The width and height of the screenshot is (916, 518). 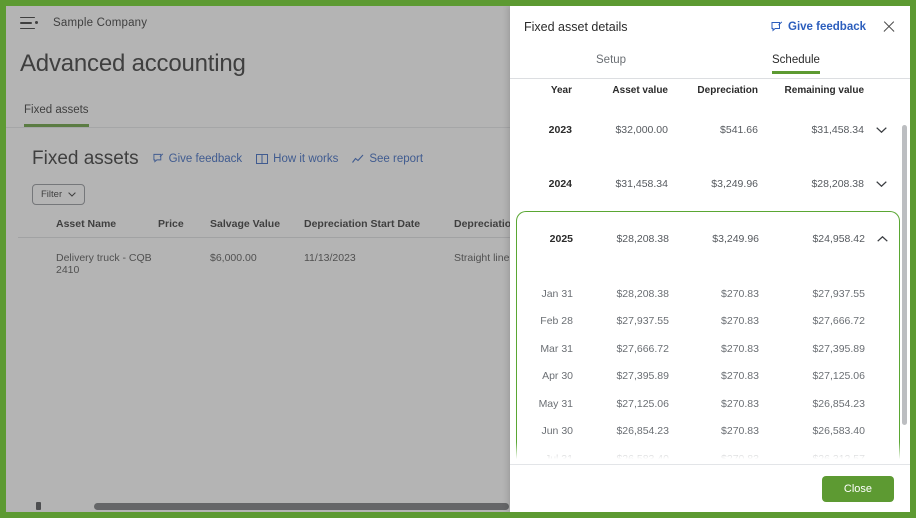 What do you see at coordinates (100, 23) in the screenshot?
I see `company-name: Sample Company` at bounding box center [100, 23].